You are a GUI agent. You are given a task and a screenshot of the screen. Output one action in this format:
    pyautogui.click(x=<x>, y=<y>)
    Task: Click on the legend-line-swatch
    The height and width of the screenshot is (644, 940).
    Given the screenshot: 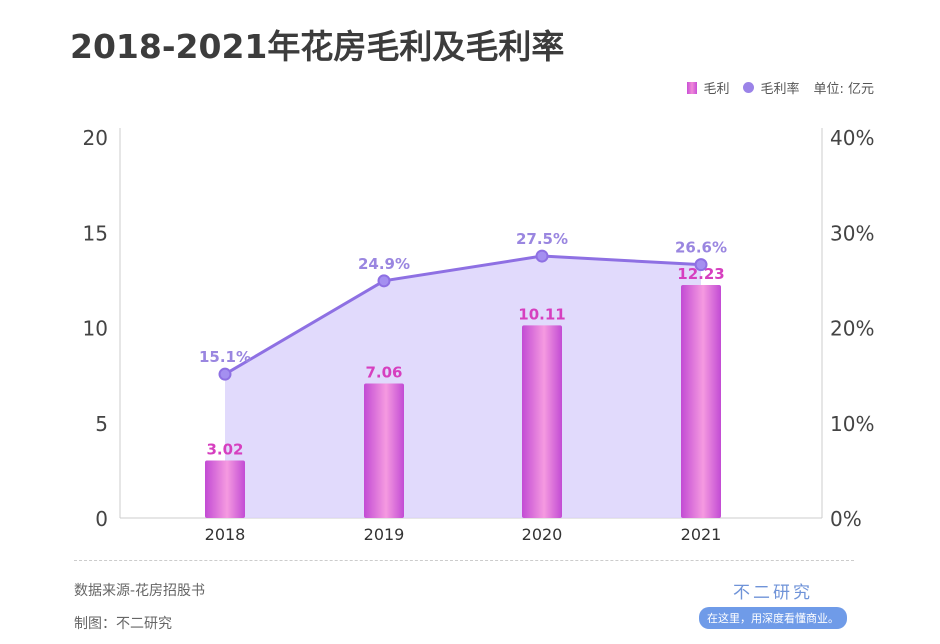 What is the action you would take?
    pyautogui.click(x=749, y=87)
    